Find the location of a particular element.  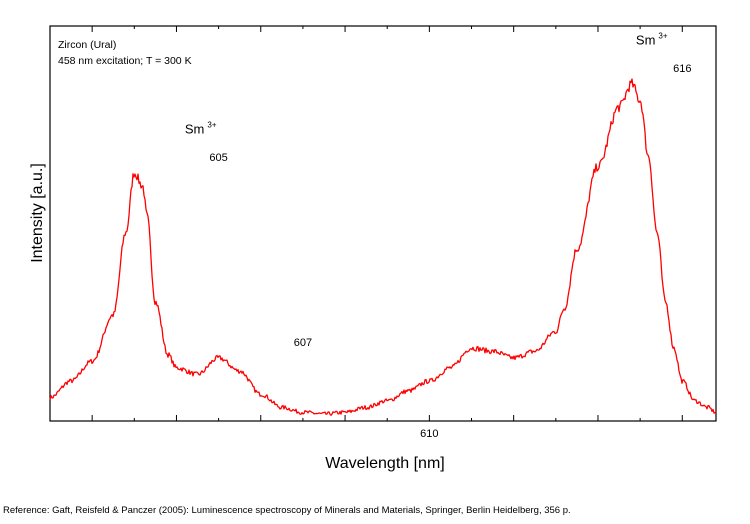

ion-labels: Sm 3+ Sm 3+ is located at coordinates (426, 83).